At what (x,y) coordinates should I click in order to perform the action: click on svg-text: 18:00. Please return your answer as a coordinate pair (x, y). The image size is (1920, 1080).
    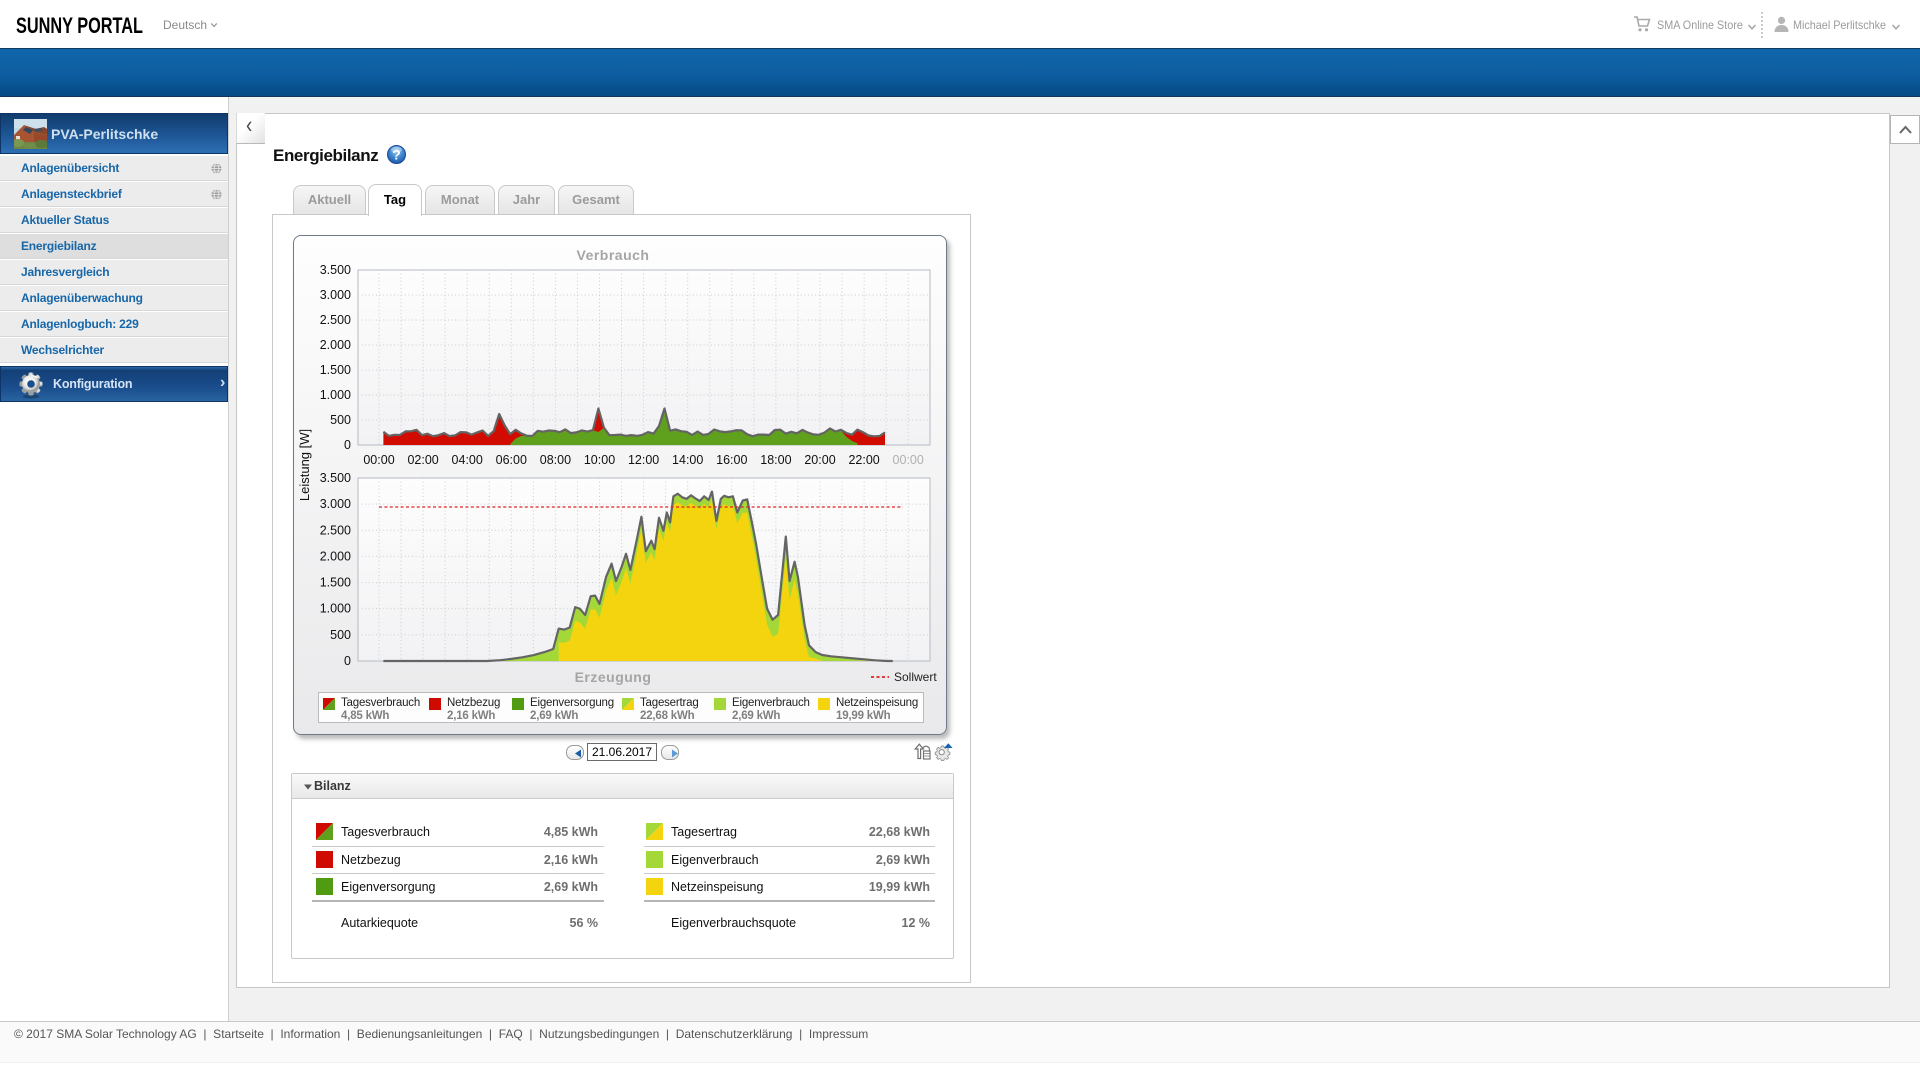
    Looking at the image, I should click on (775, 460).